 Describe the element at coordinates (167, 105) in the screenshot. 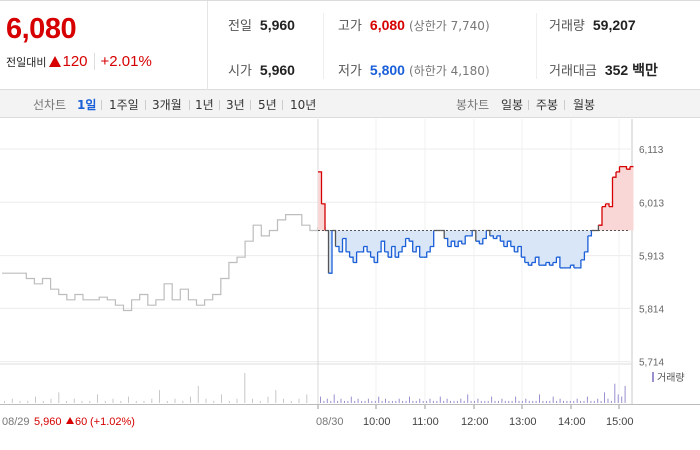

I see `tab-3month: 3개월` at that location.